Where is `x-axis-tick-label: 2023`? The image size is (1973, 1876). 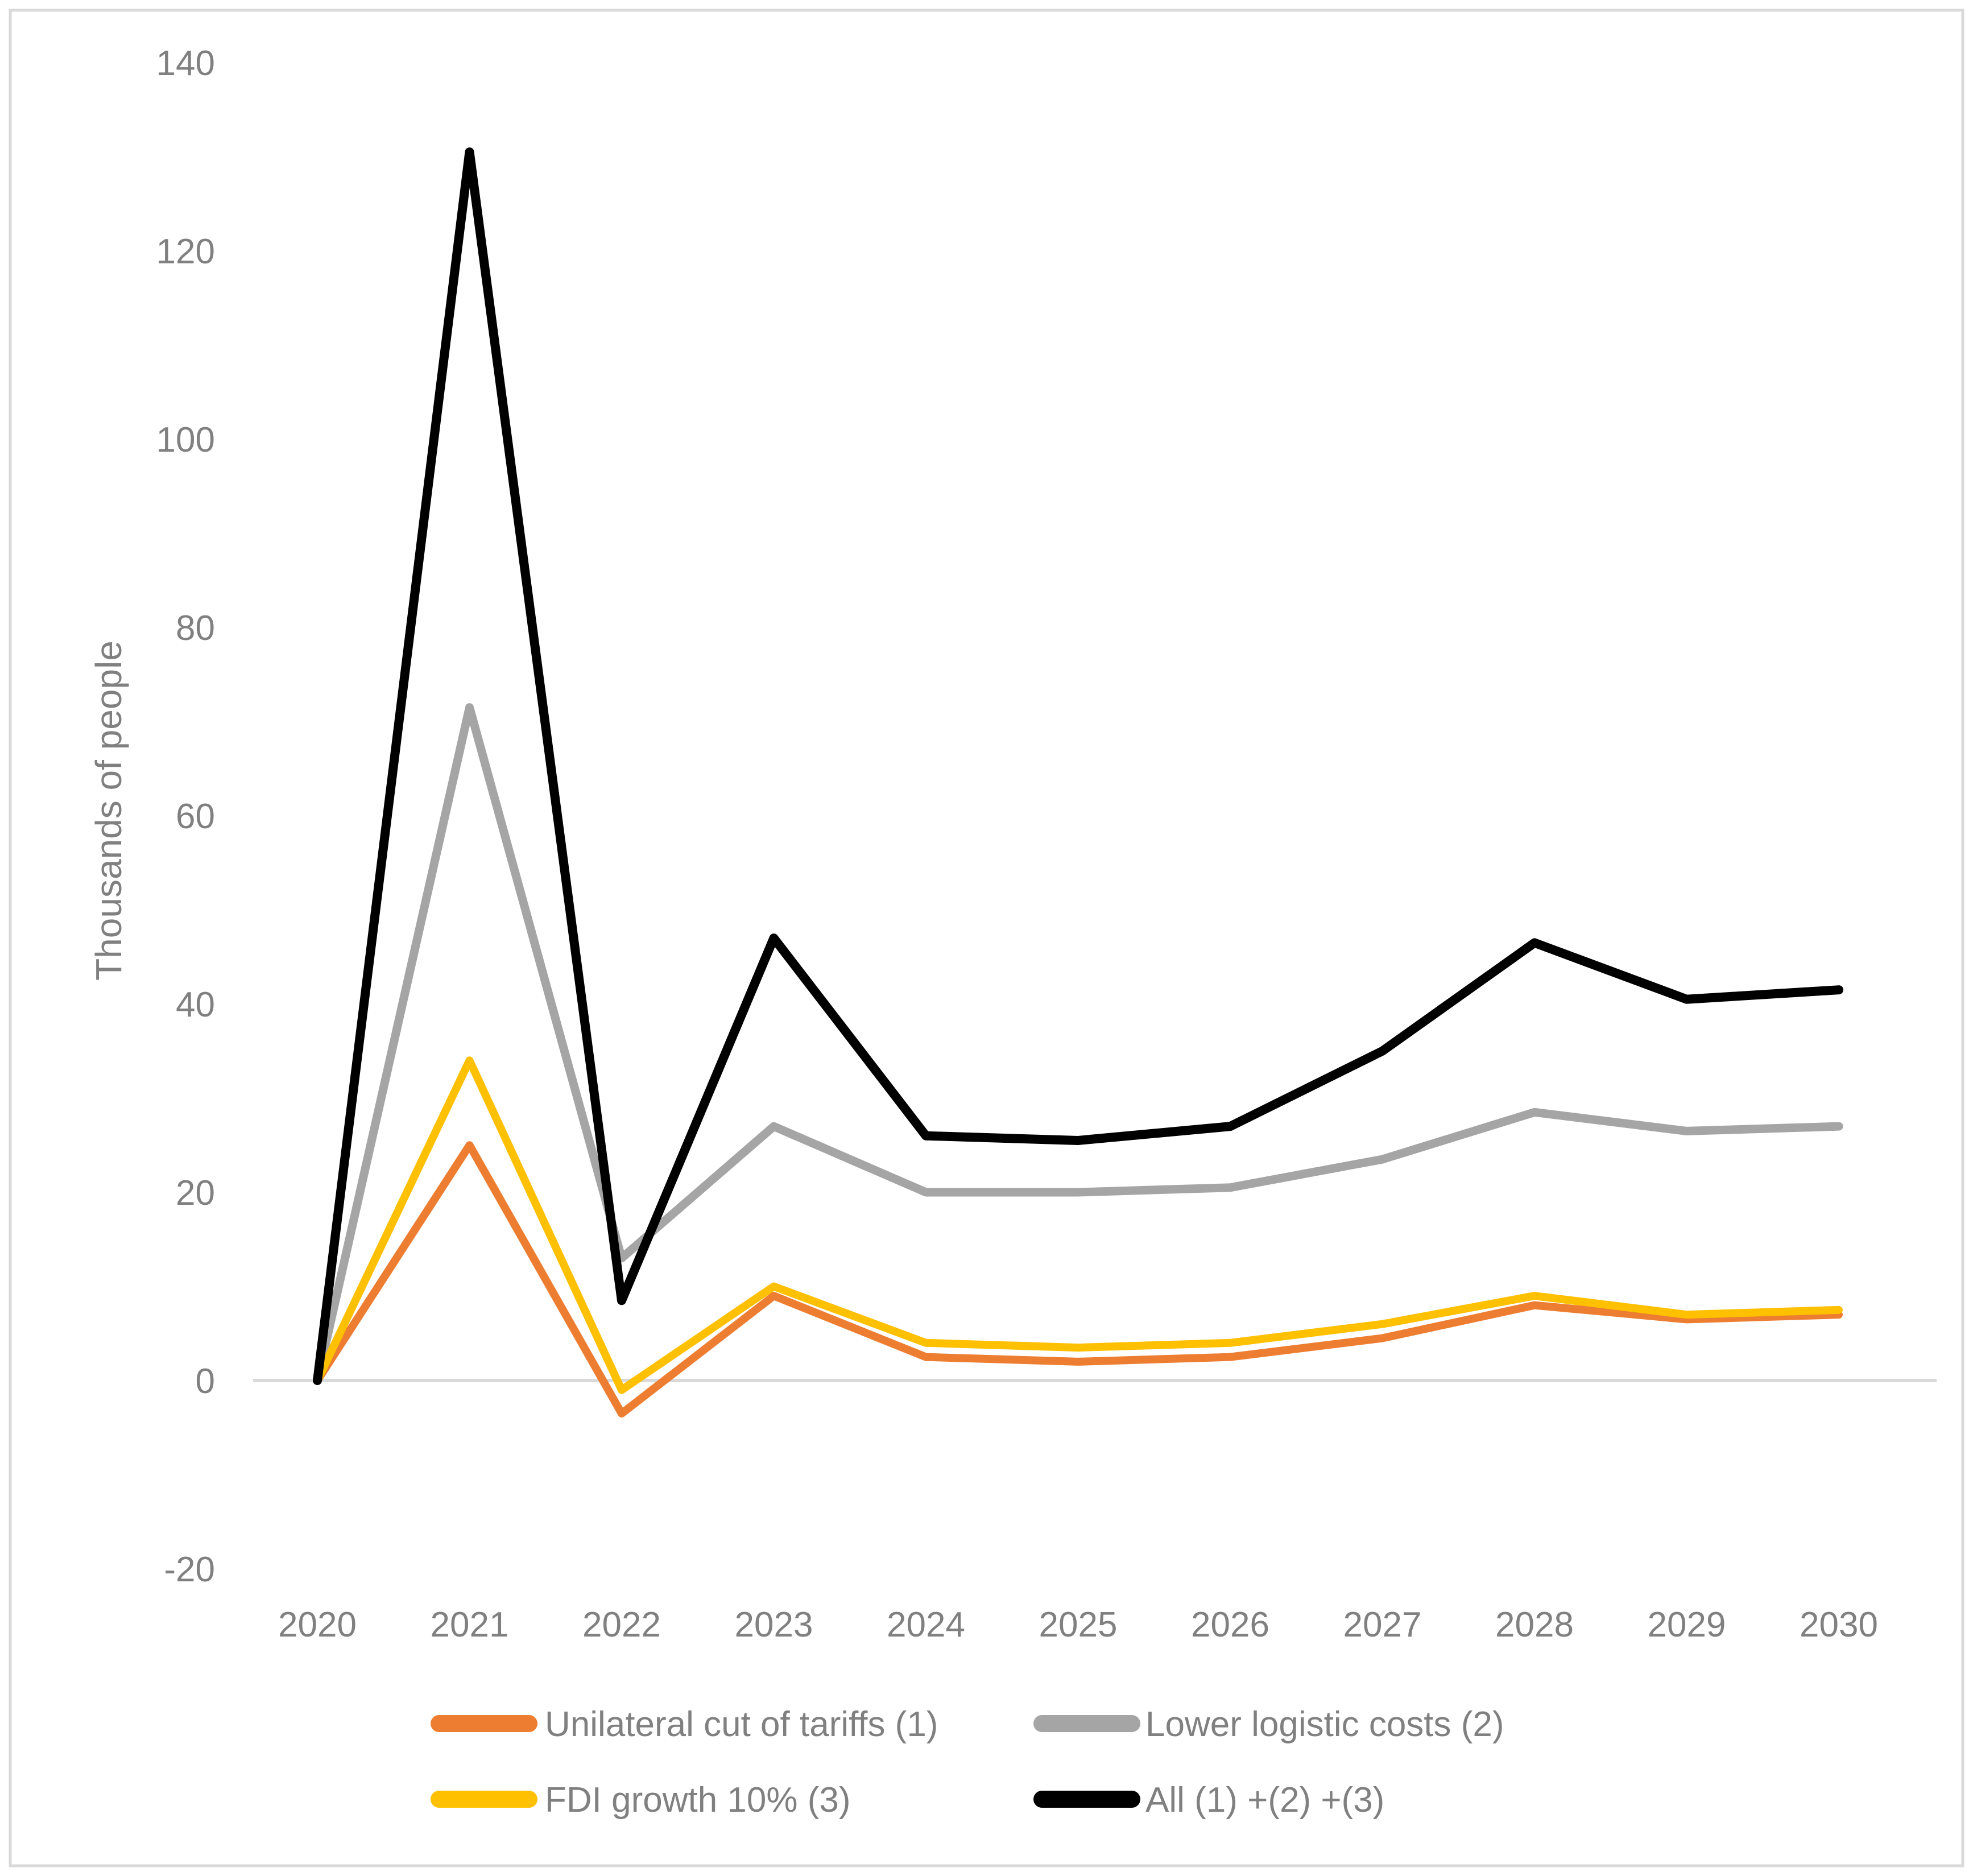
x-axis-tick-label: 2023 is located at coordinates (774, 1624).